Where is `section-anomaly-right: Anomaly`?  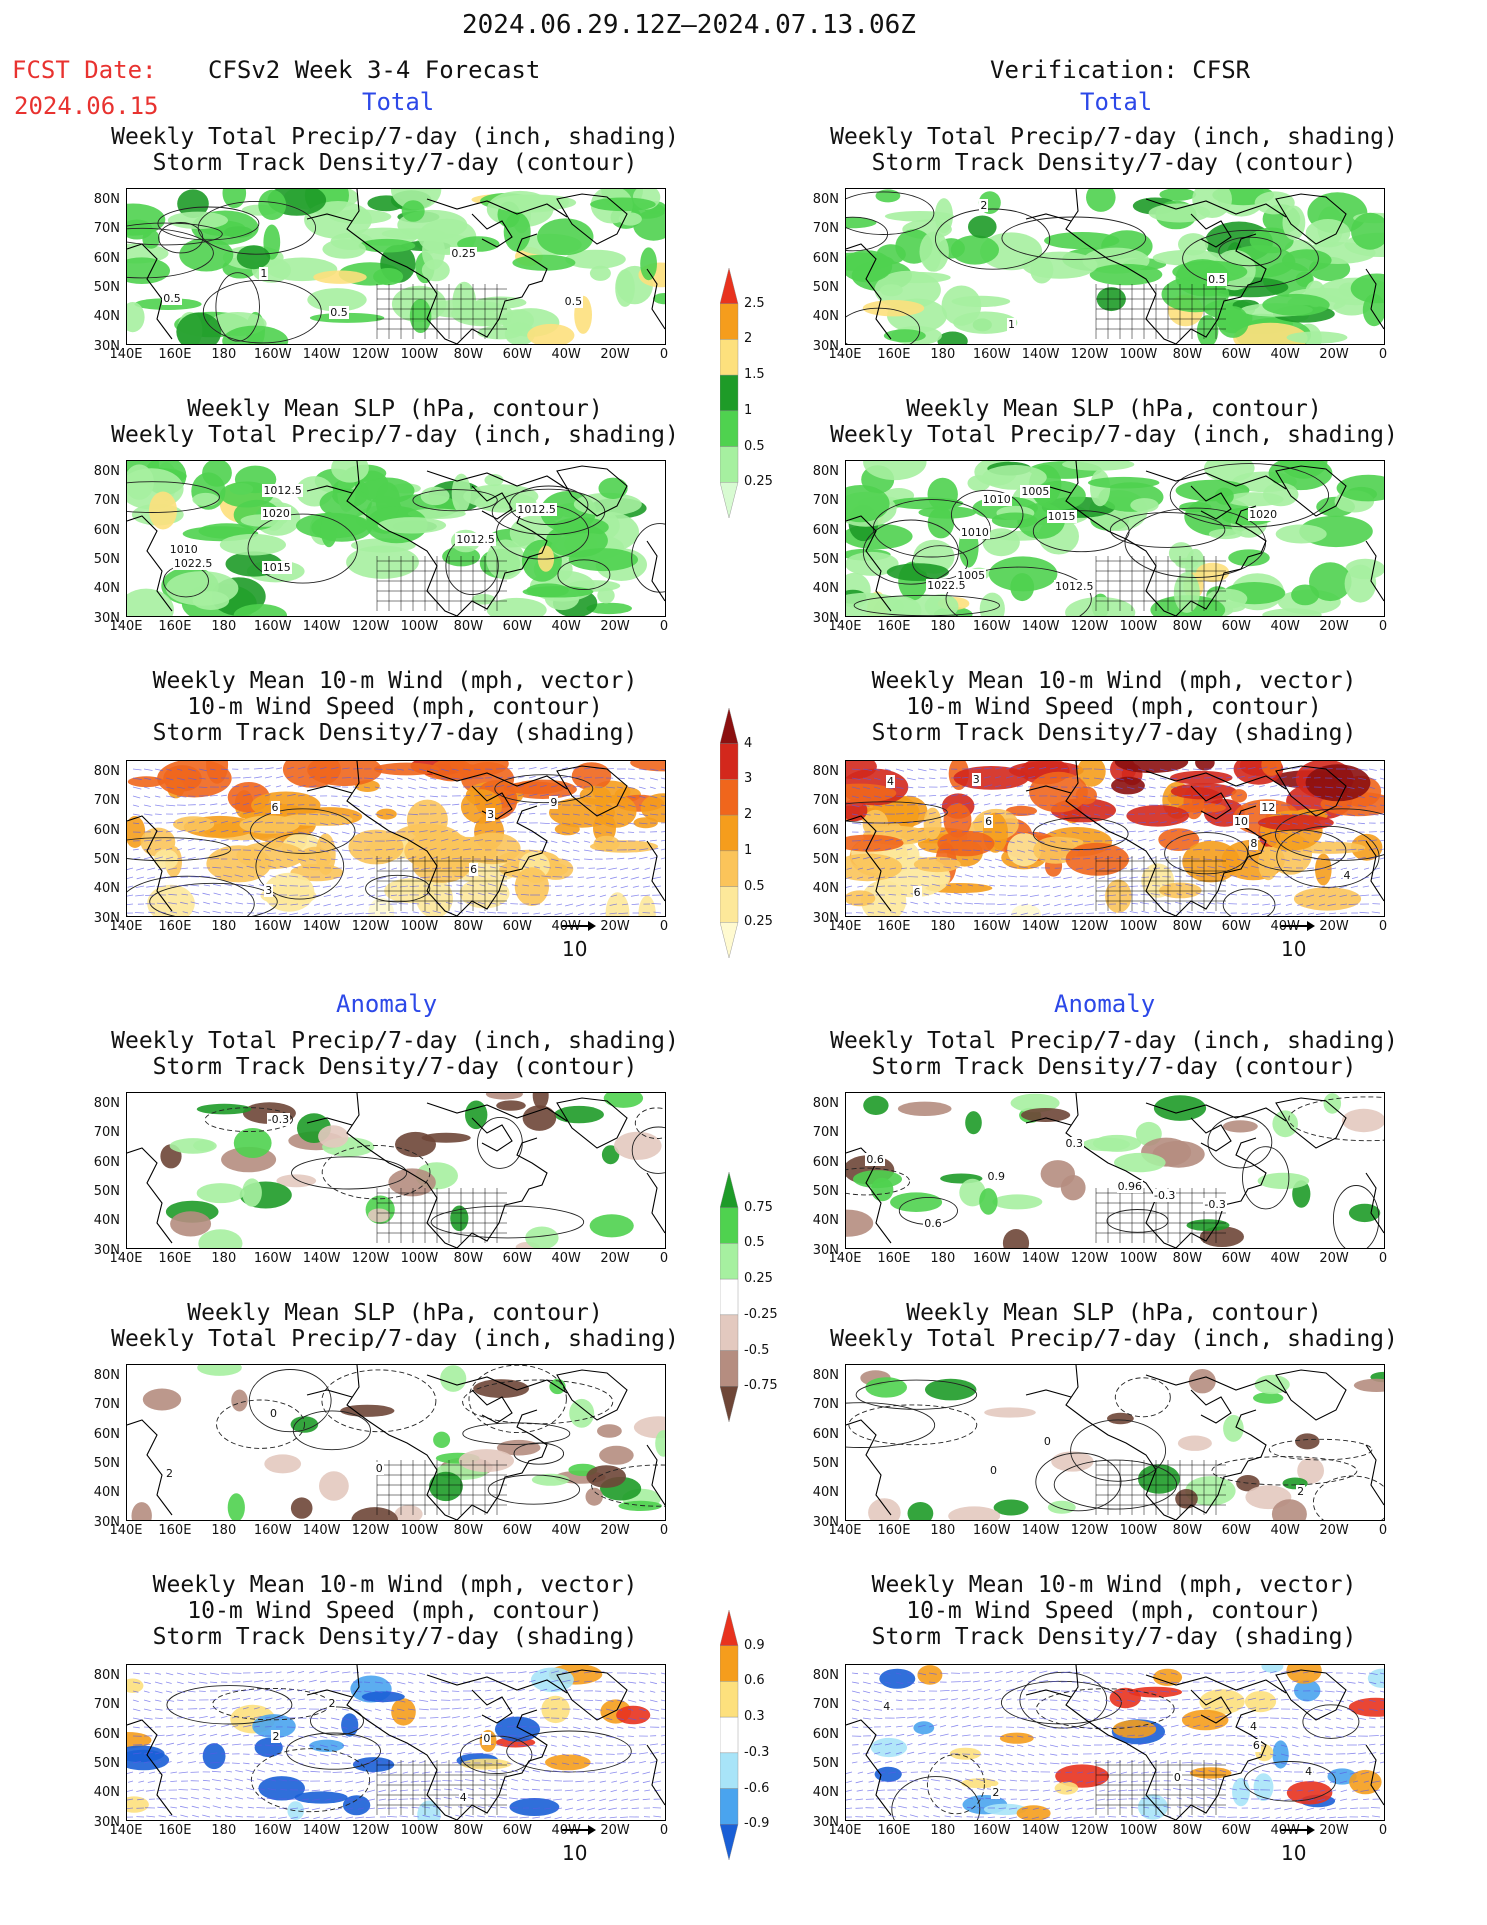 section-anomaly-right: Anomaly is located at coordinates (1105, 1004).